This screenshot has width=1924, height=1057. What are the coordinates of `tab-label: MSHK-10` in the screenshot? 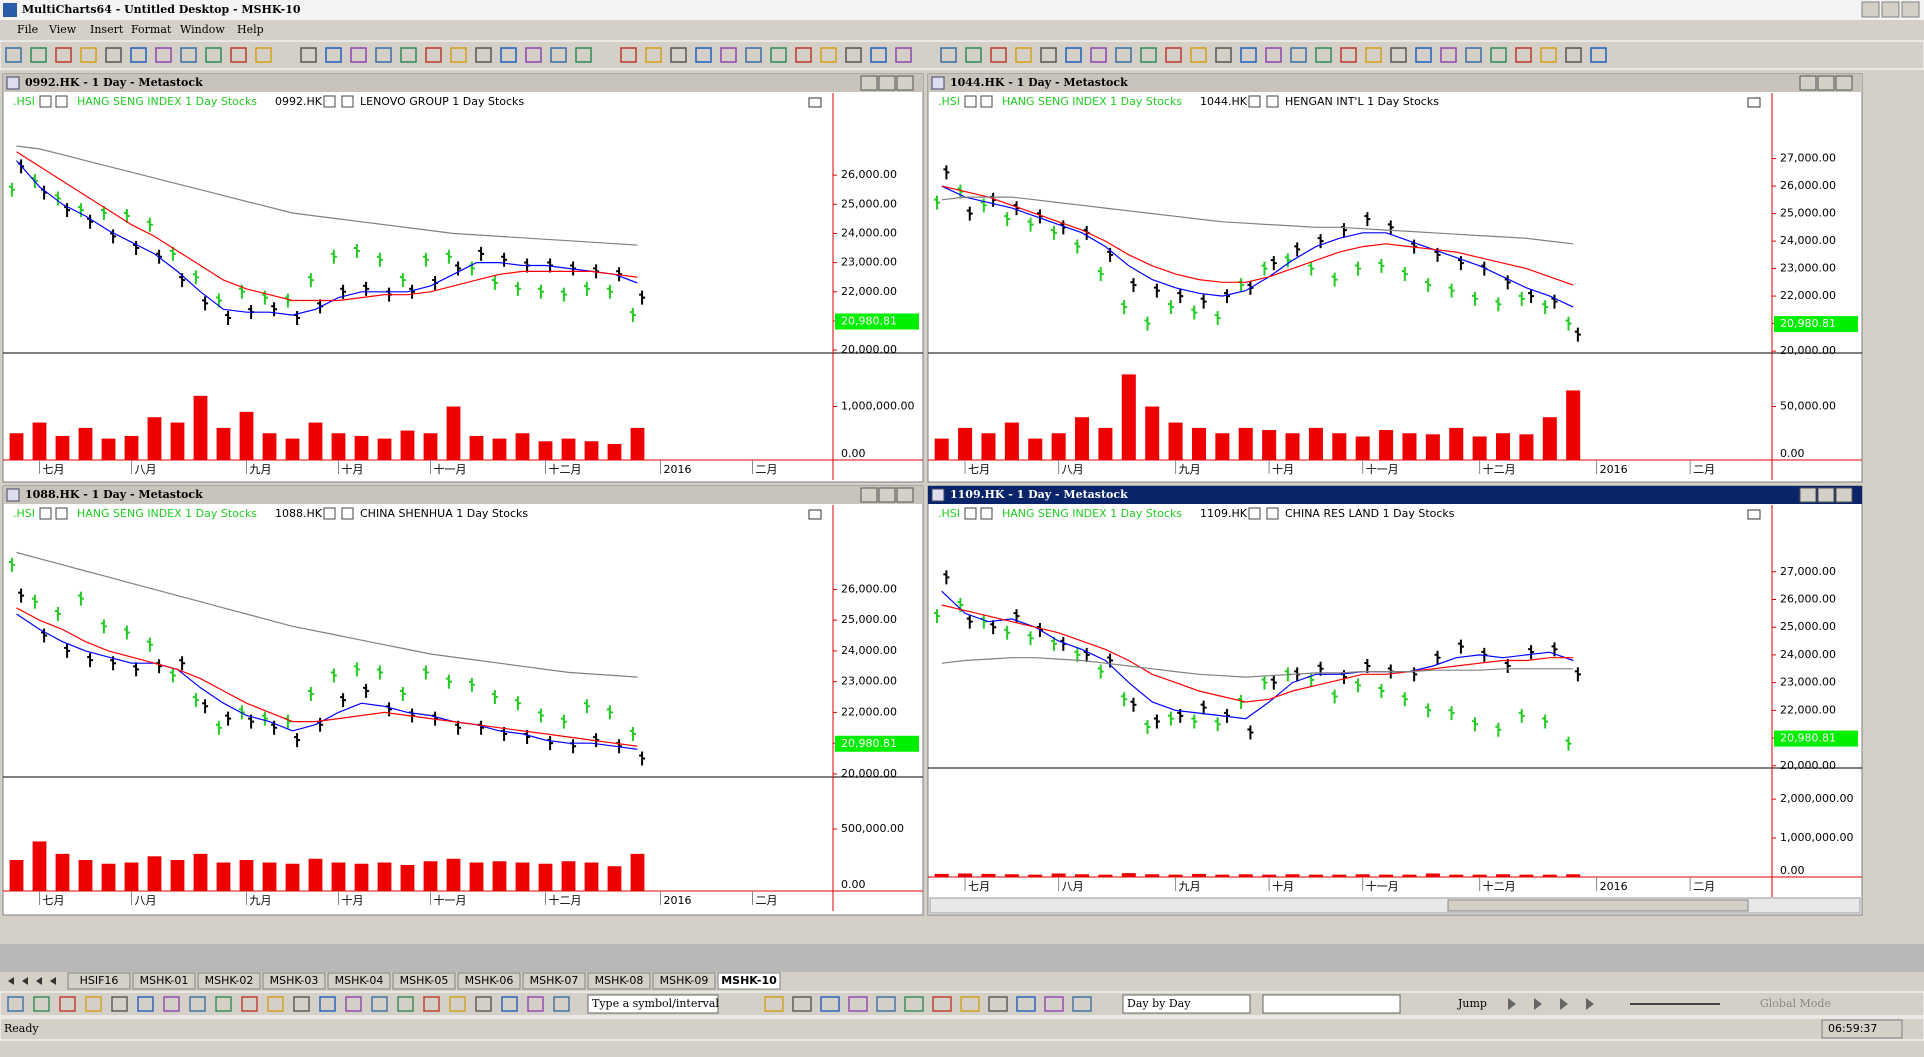 It's located at (749, 980).